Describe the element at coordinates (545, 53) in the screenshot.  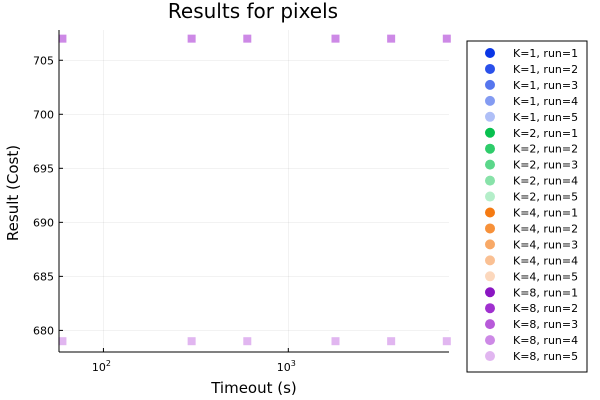
I see `legend-label: K=1, run=1` at that location.